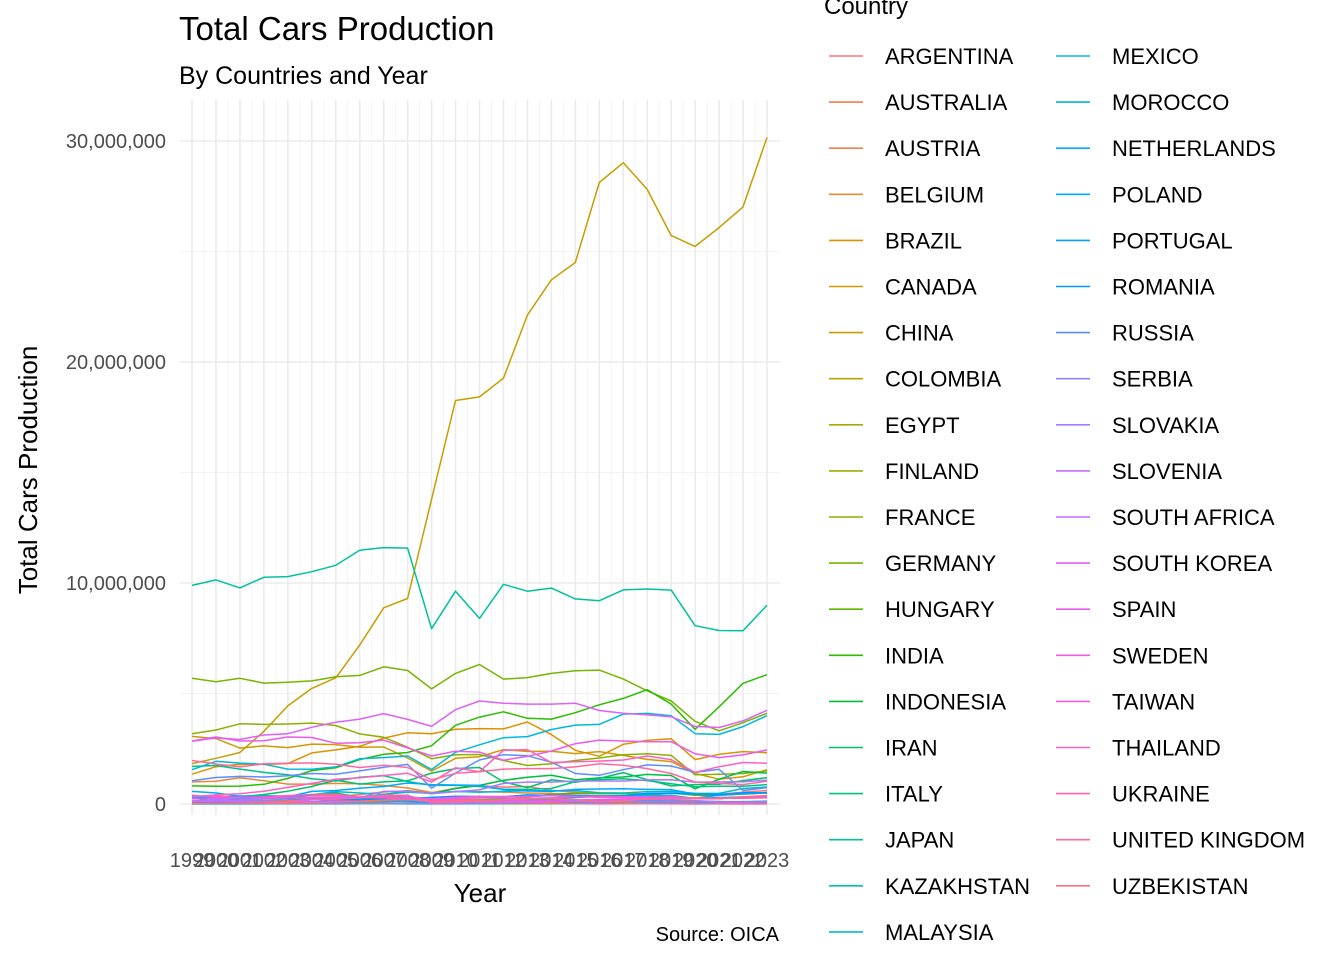 The image size is (1344, 960). Describe the element at coordinates (939, 932) in the screenshot. I see `legend-label: MALAYSIA` at that location.